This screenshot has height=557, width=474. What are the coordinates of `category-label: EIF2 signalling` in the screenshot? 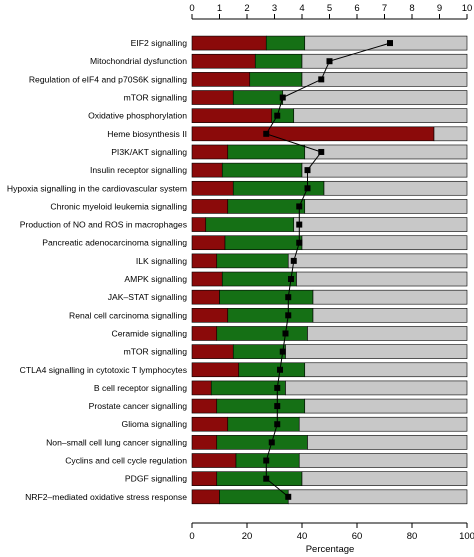 It's located at (159, 43).